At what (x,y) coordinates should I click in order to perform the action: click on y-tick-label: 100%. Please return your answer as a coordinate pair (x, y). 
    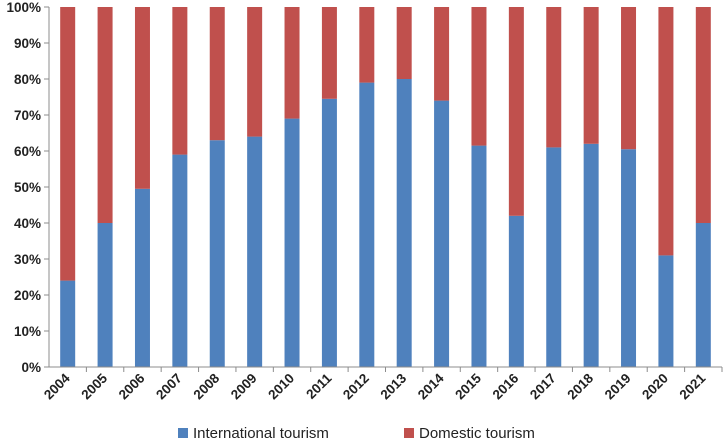
    Looking at the image, I should click on (23, 7).